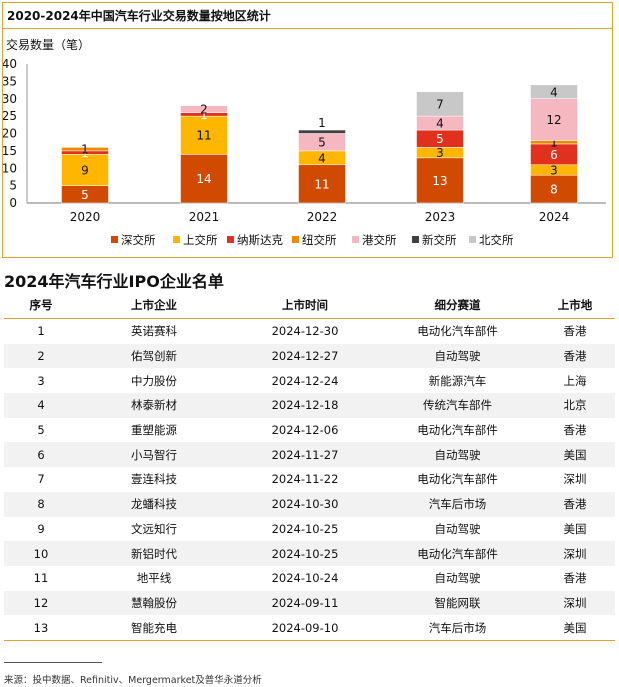  I want to click on cell-index: 3, so click(41, 380).